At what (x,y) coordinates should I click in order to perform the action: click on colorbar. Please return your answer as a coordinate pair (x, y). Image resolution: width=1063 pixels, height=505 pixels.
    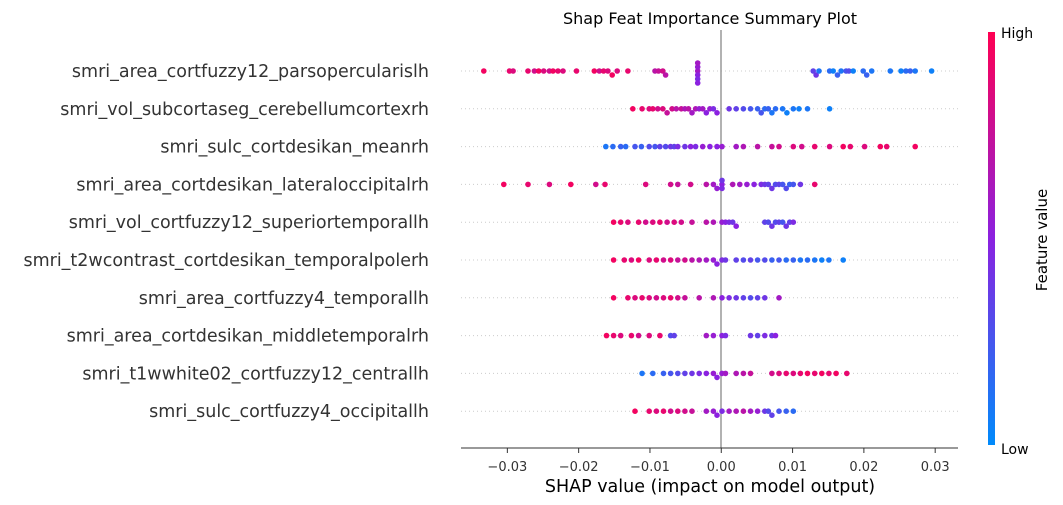
    Looking at the image, I should click on (991, 238).